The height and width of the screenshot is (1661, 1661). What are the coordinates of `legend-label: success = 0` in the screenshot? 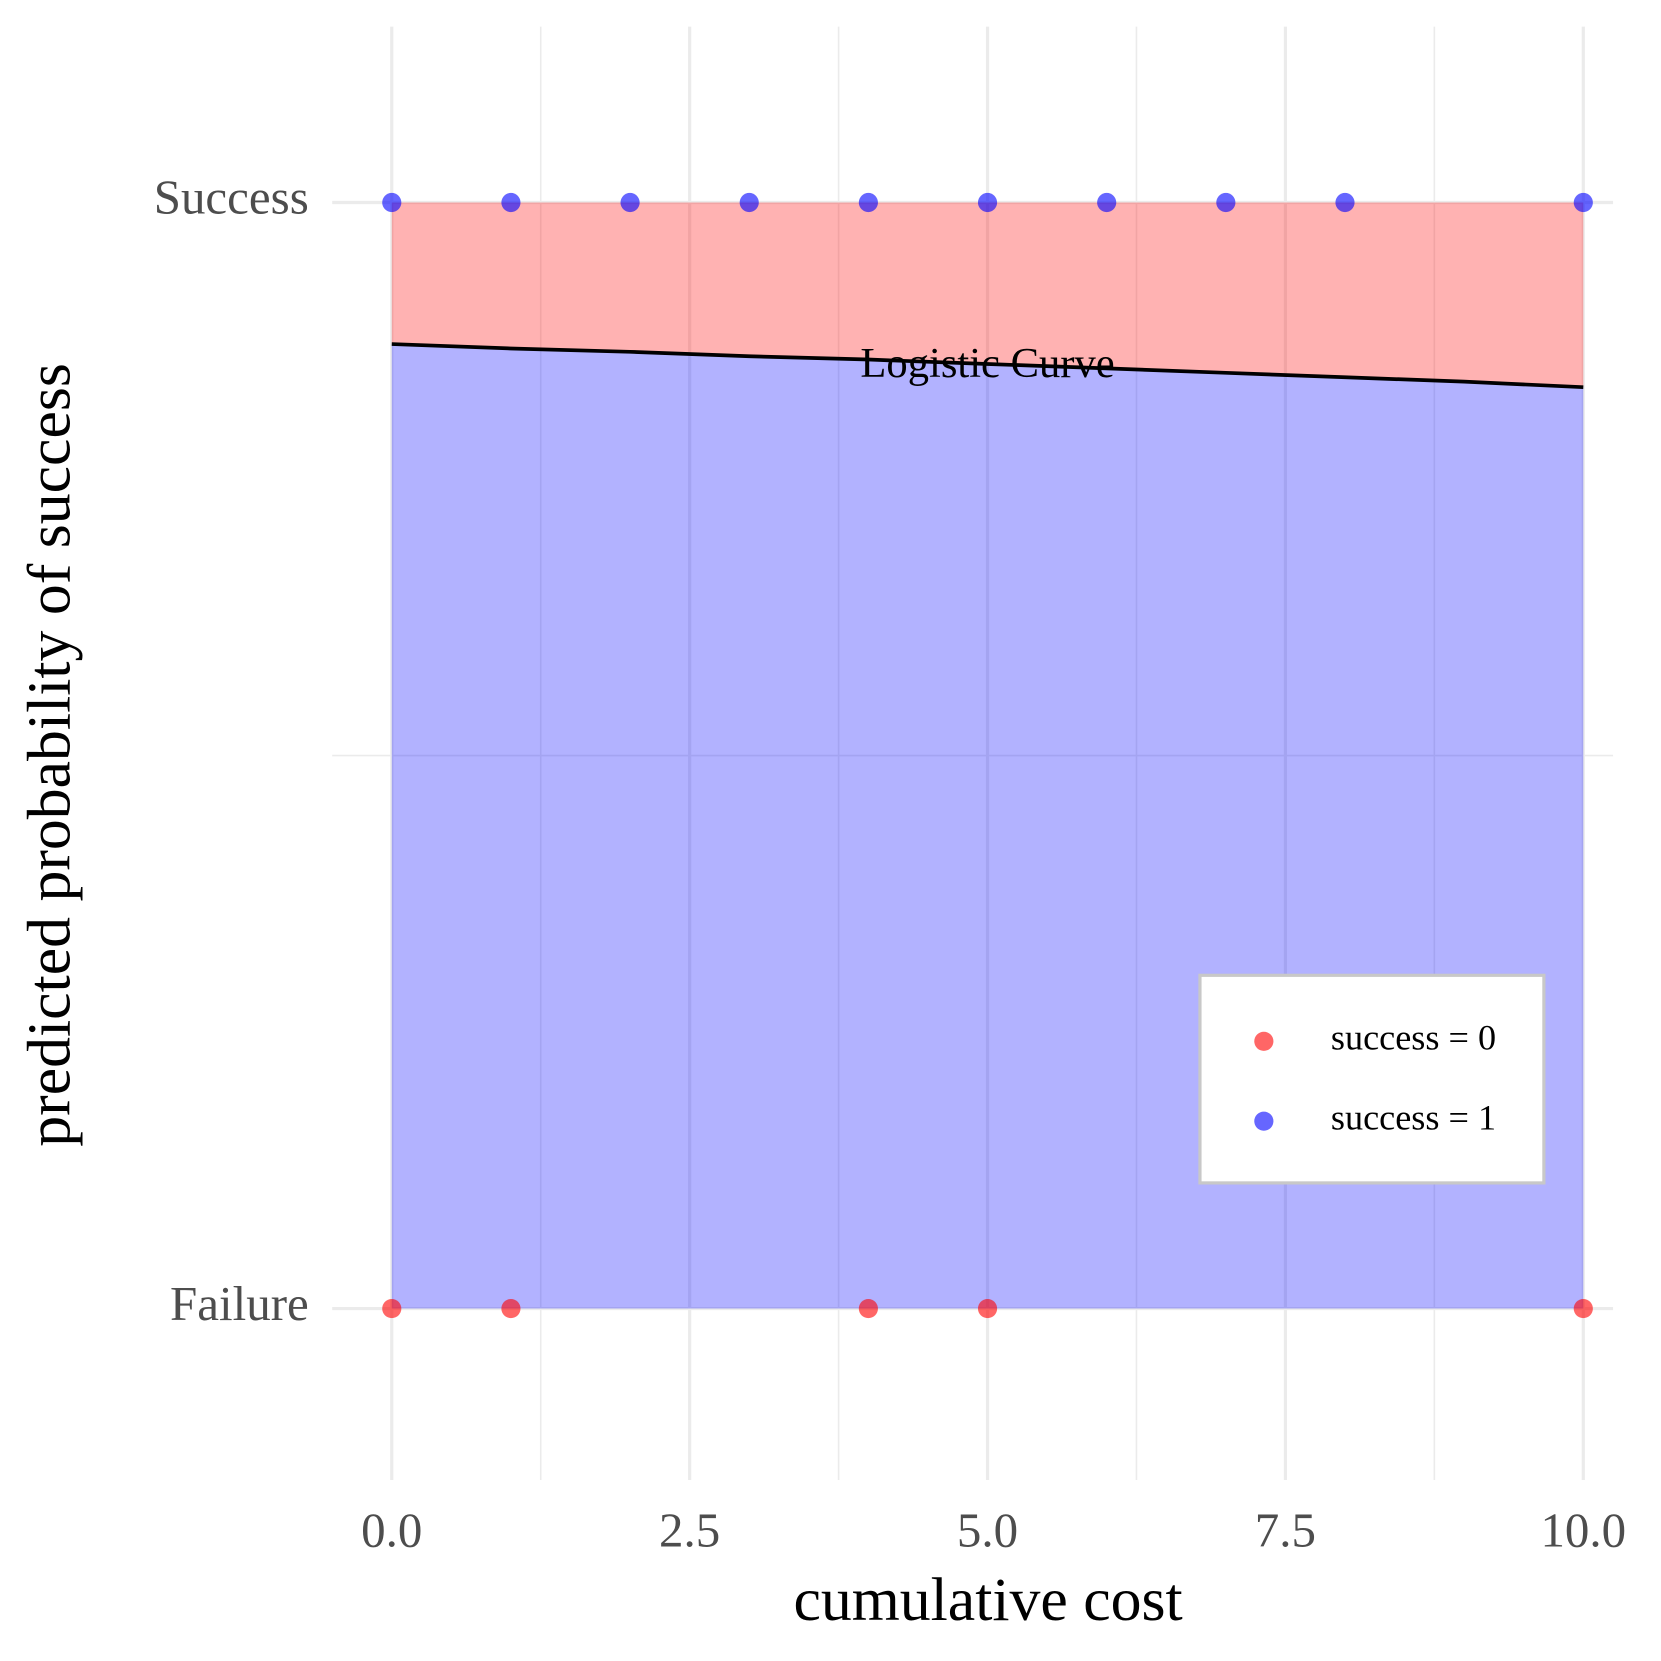 It's located at (1413, 1038).